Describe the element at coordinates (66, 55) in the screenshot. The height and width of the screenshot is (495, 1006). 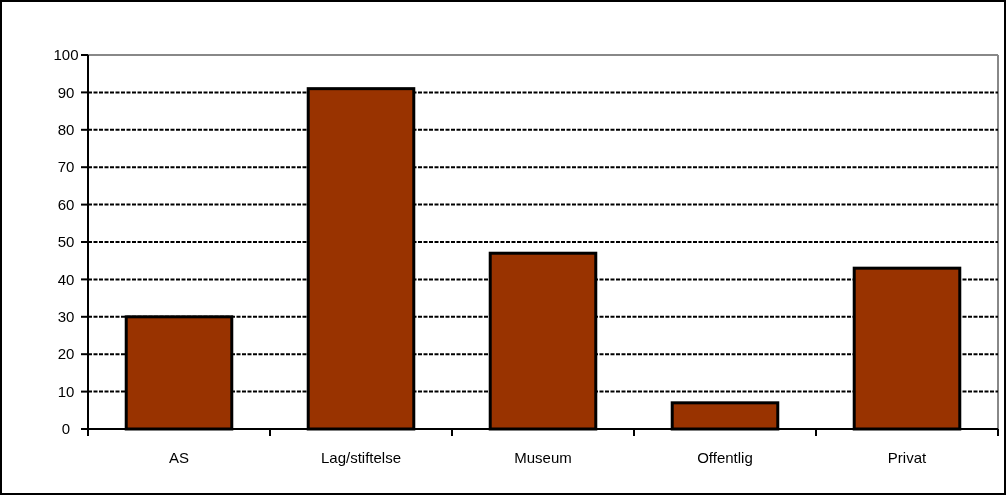
I see `y-tick-label: 100` at that location.